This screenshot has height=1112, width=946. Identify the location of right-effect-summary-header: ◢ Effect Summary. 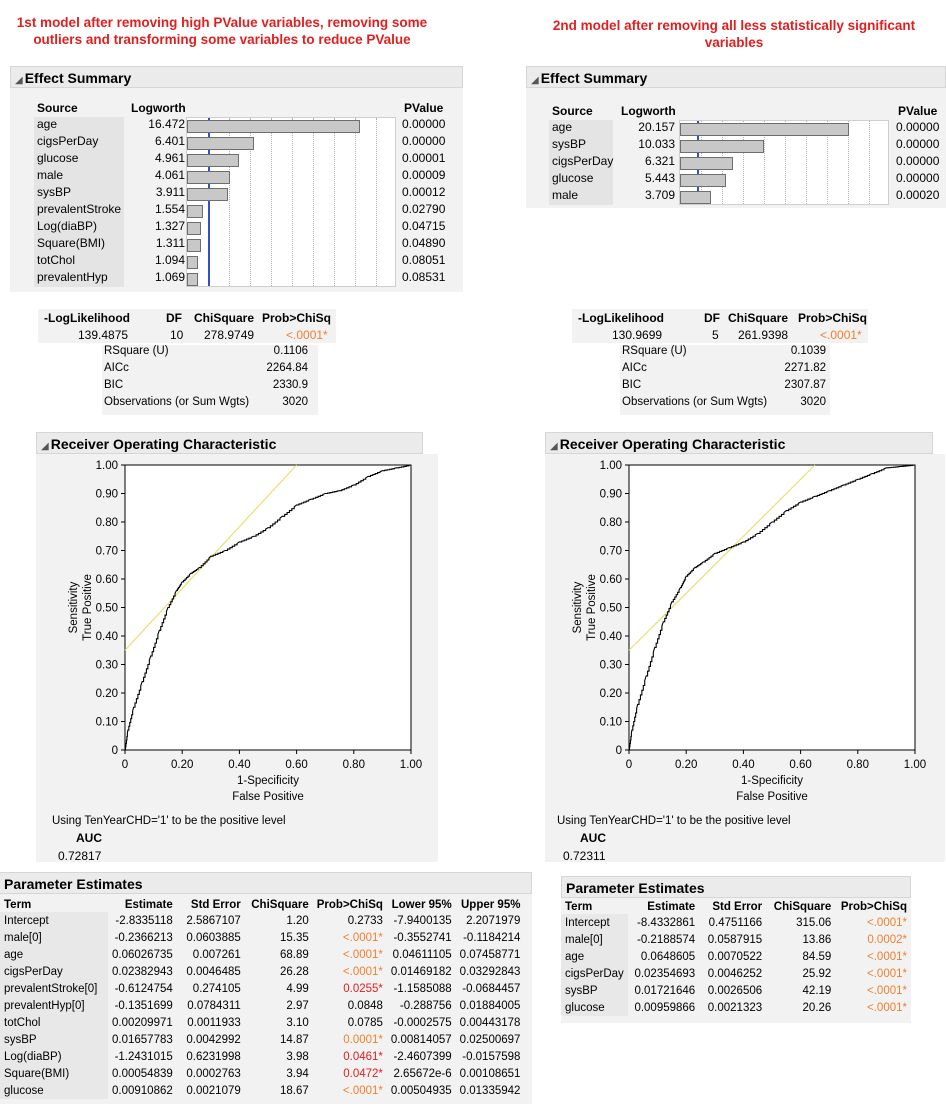
(736, 77).